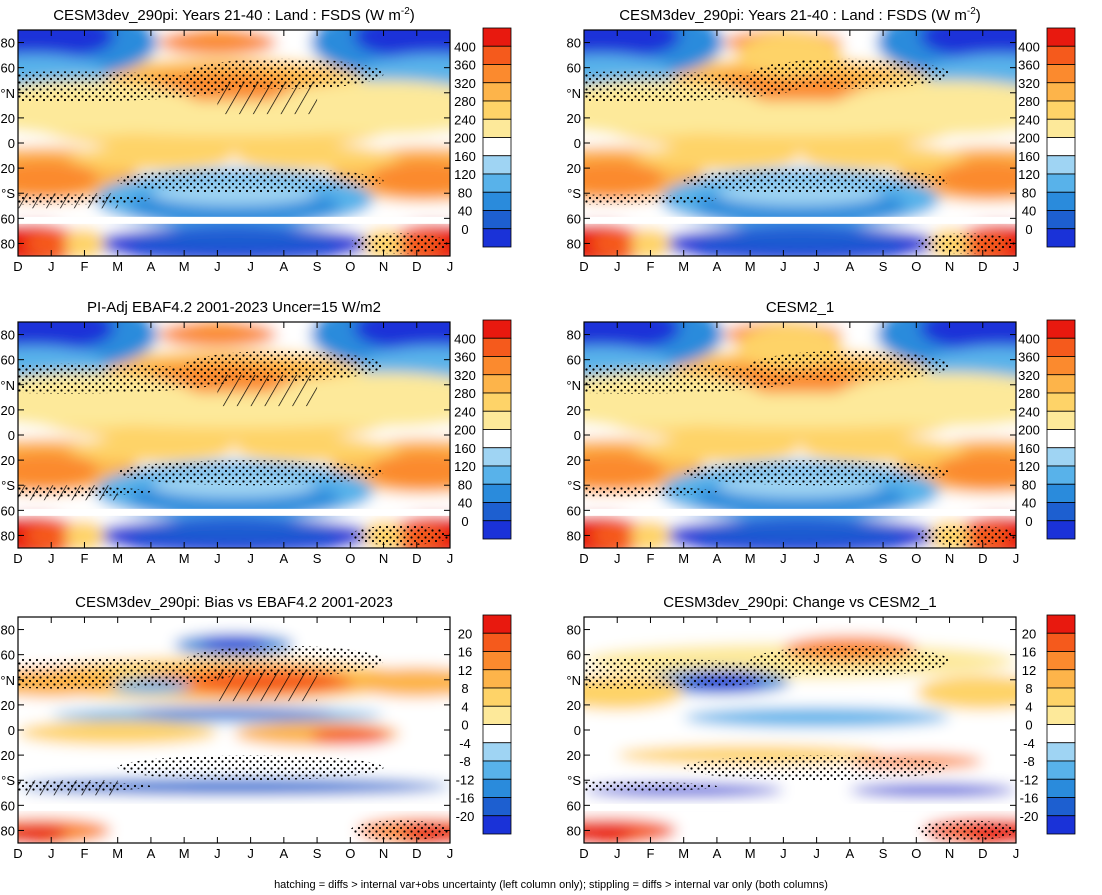 The height and width of the screenshot is (895, 1102). I want to click on colorbar-label: -20, so click(465, 816).